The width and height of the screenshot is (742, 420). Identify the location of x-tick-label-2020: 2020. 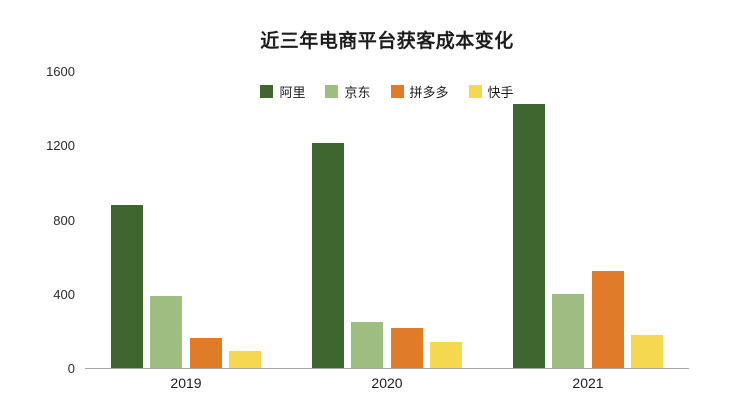
(387, 383).